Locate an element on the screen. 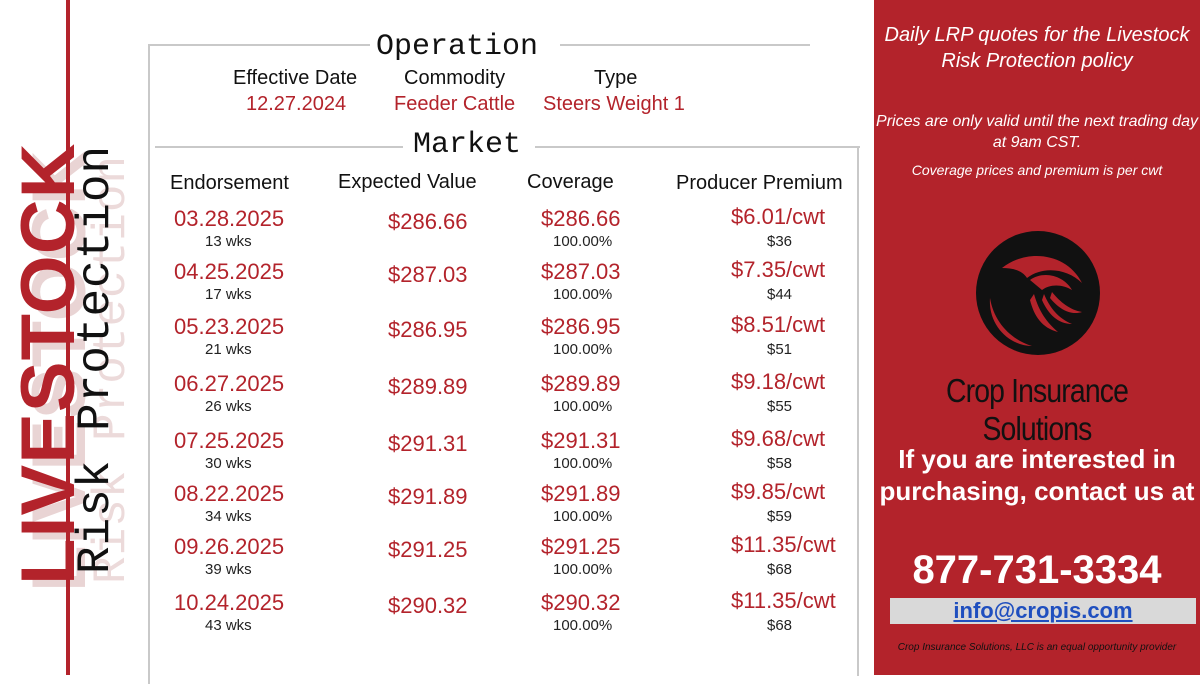 The width and height of the screenshot is (1200, 684). commodity-label: Commodity is located at coordinates (455, 78).